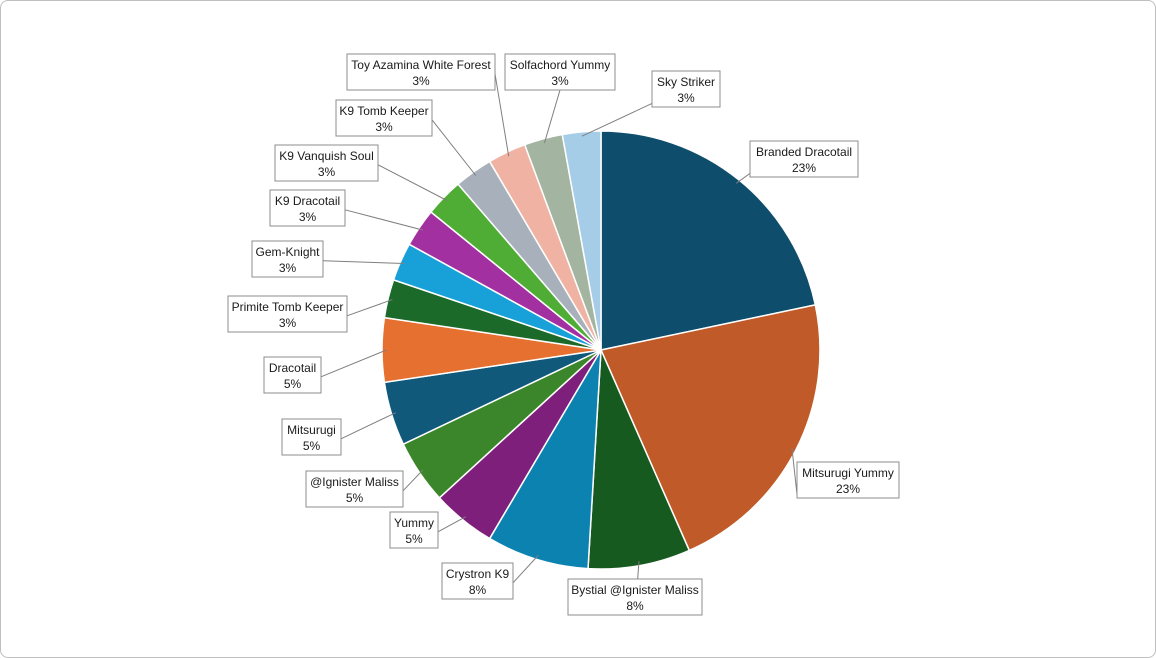 The image size is (1156, 658). I want to click on data-label: K9 Tomb Keeper 3%, so click(384, 118).